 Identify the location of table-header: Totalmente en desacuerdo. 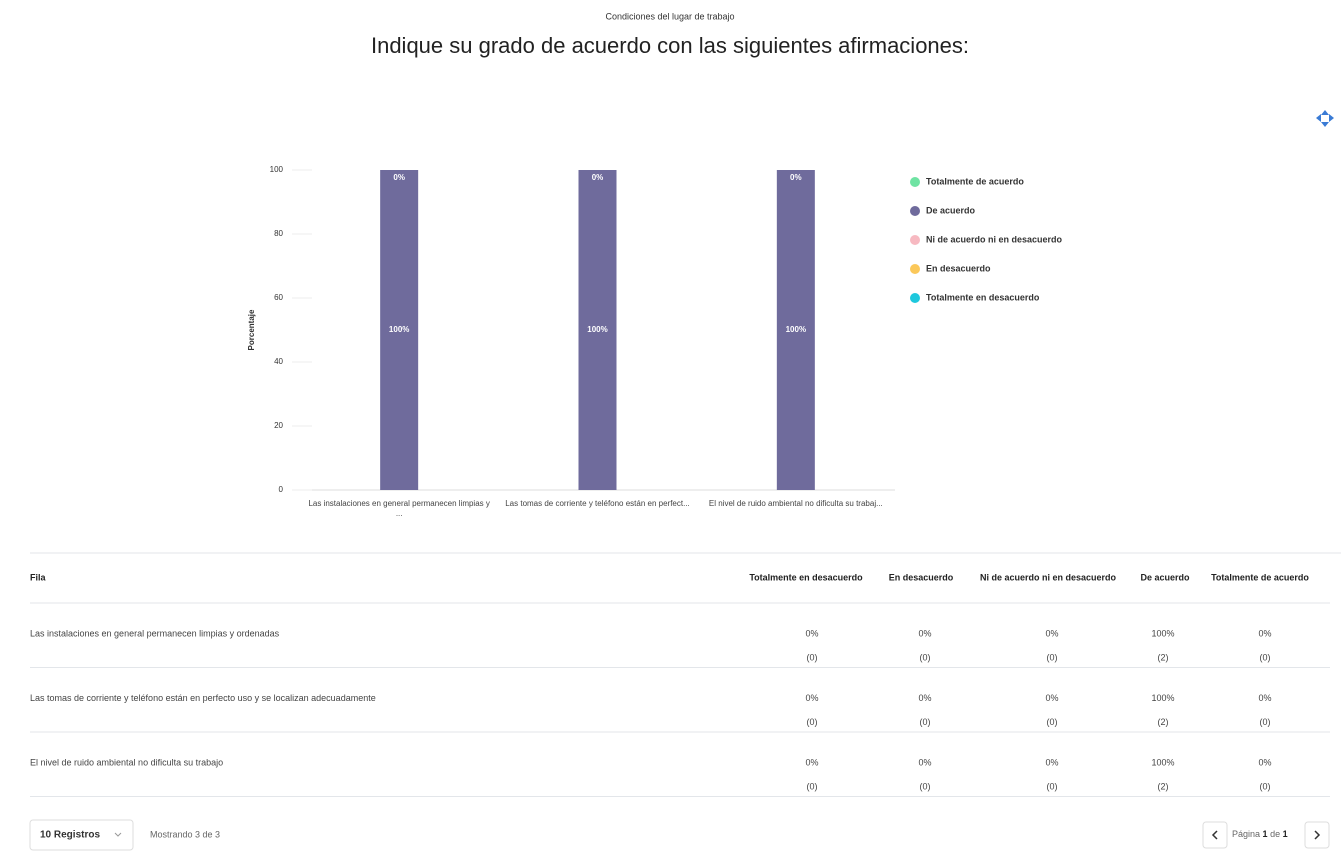
(806, 577).